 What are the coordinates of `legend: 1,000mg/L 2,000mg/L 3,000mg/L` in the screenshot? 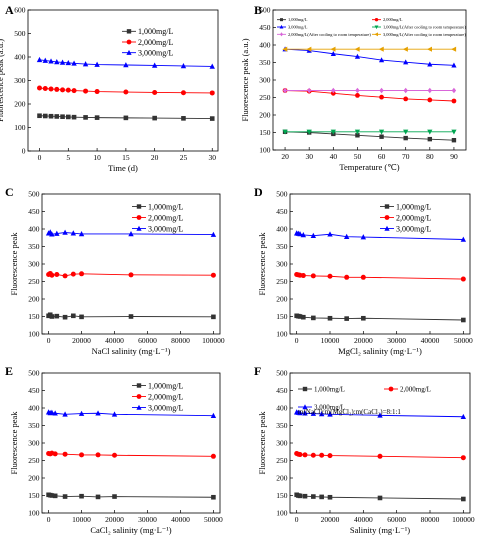 It's located at (157, 396).